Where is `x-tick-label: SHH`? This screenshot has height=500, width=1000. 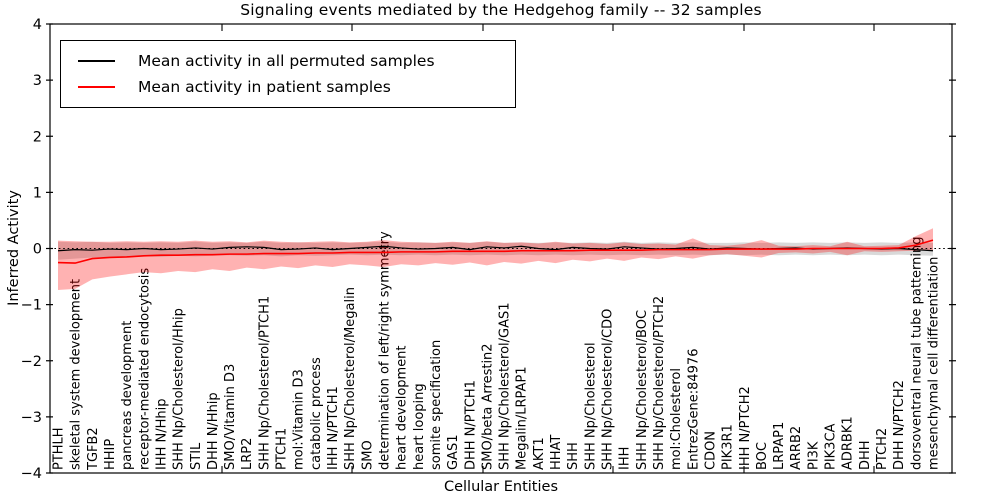
x-tick-label: SHH is located at coordinates (573, 456).